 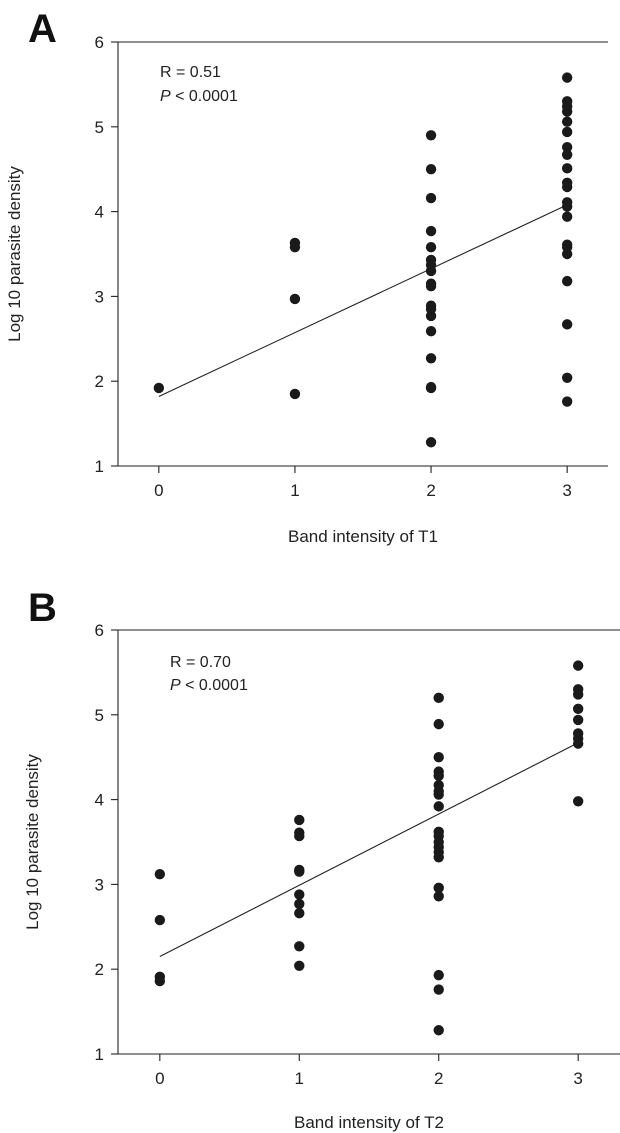 I want to click on r-value-label: R = 0.70, so click(x=200, y=662).